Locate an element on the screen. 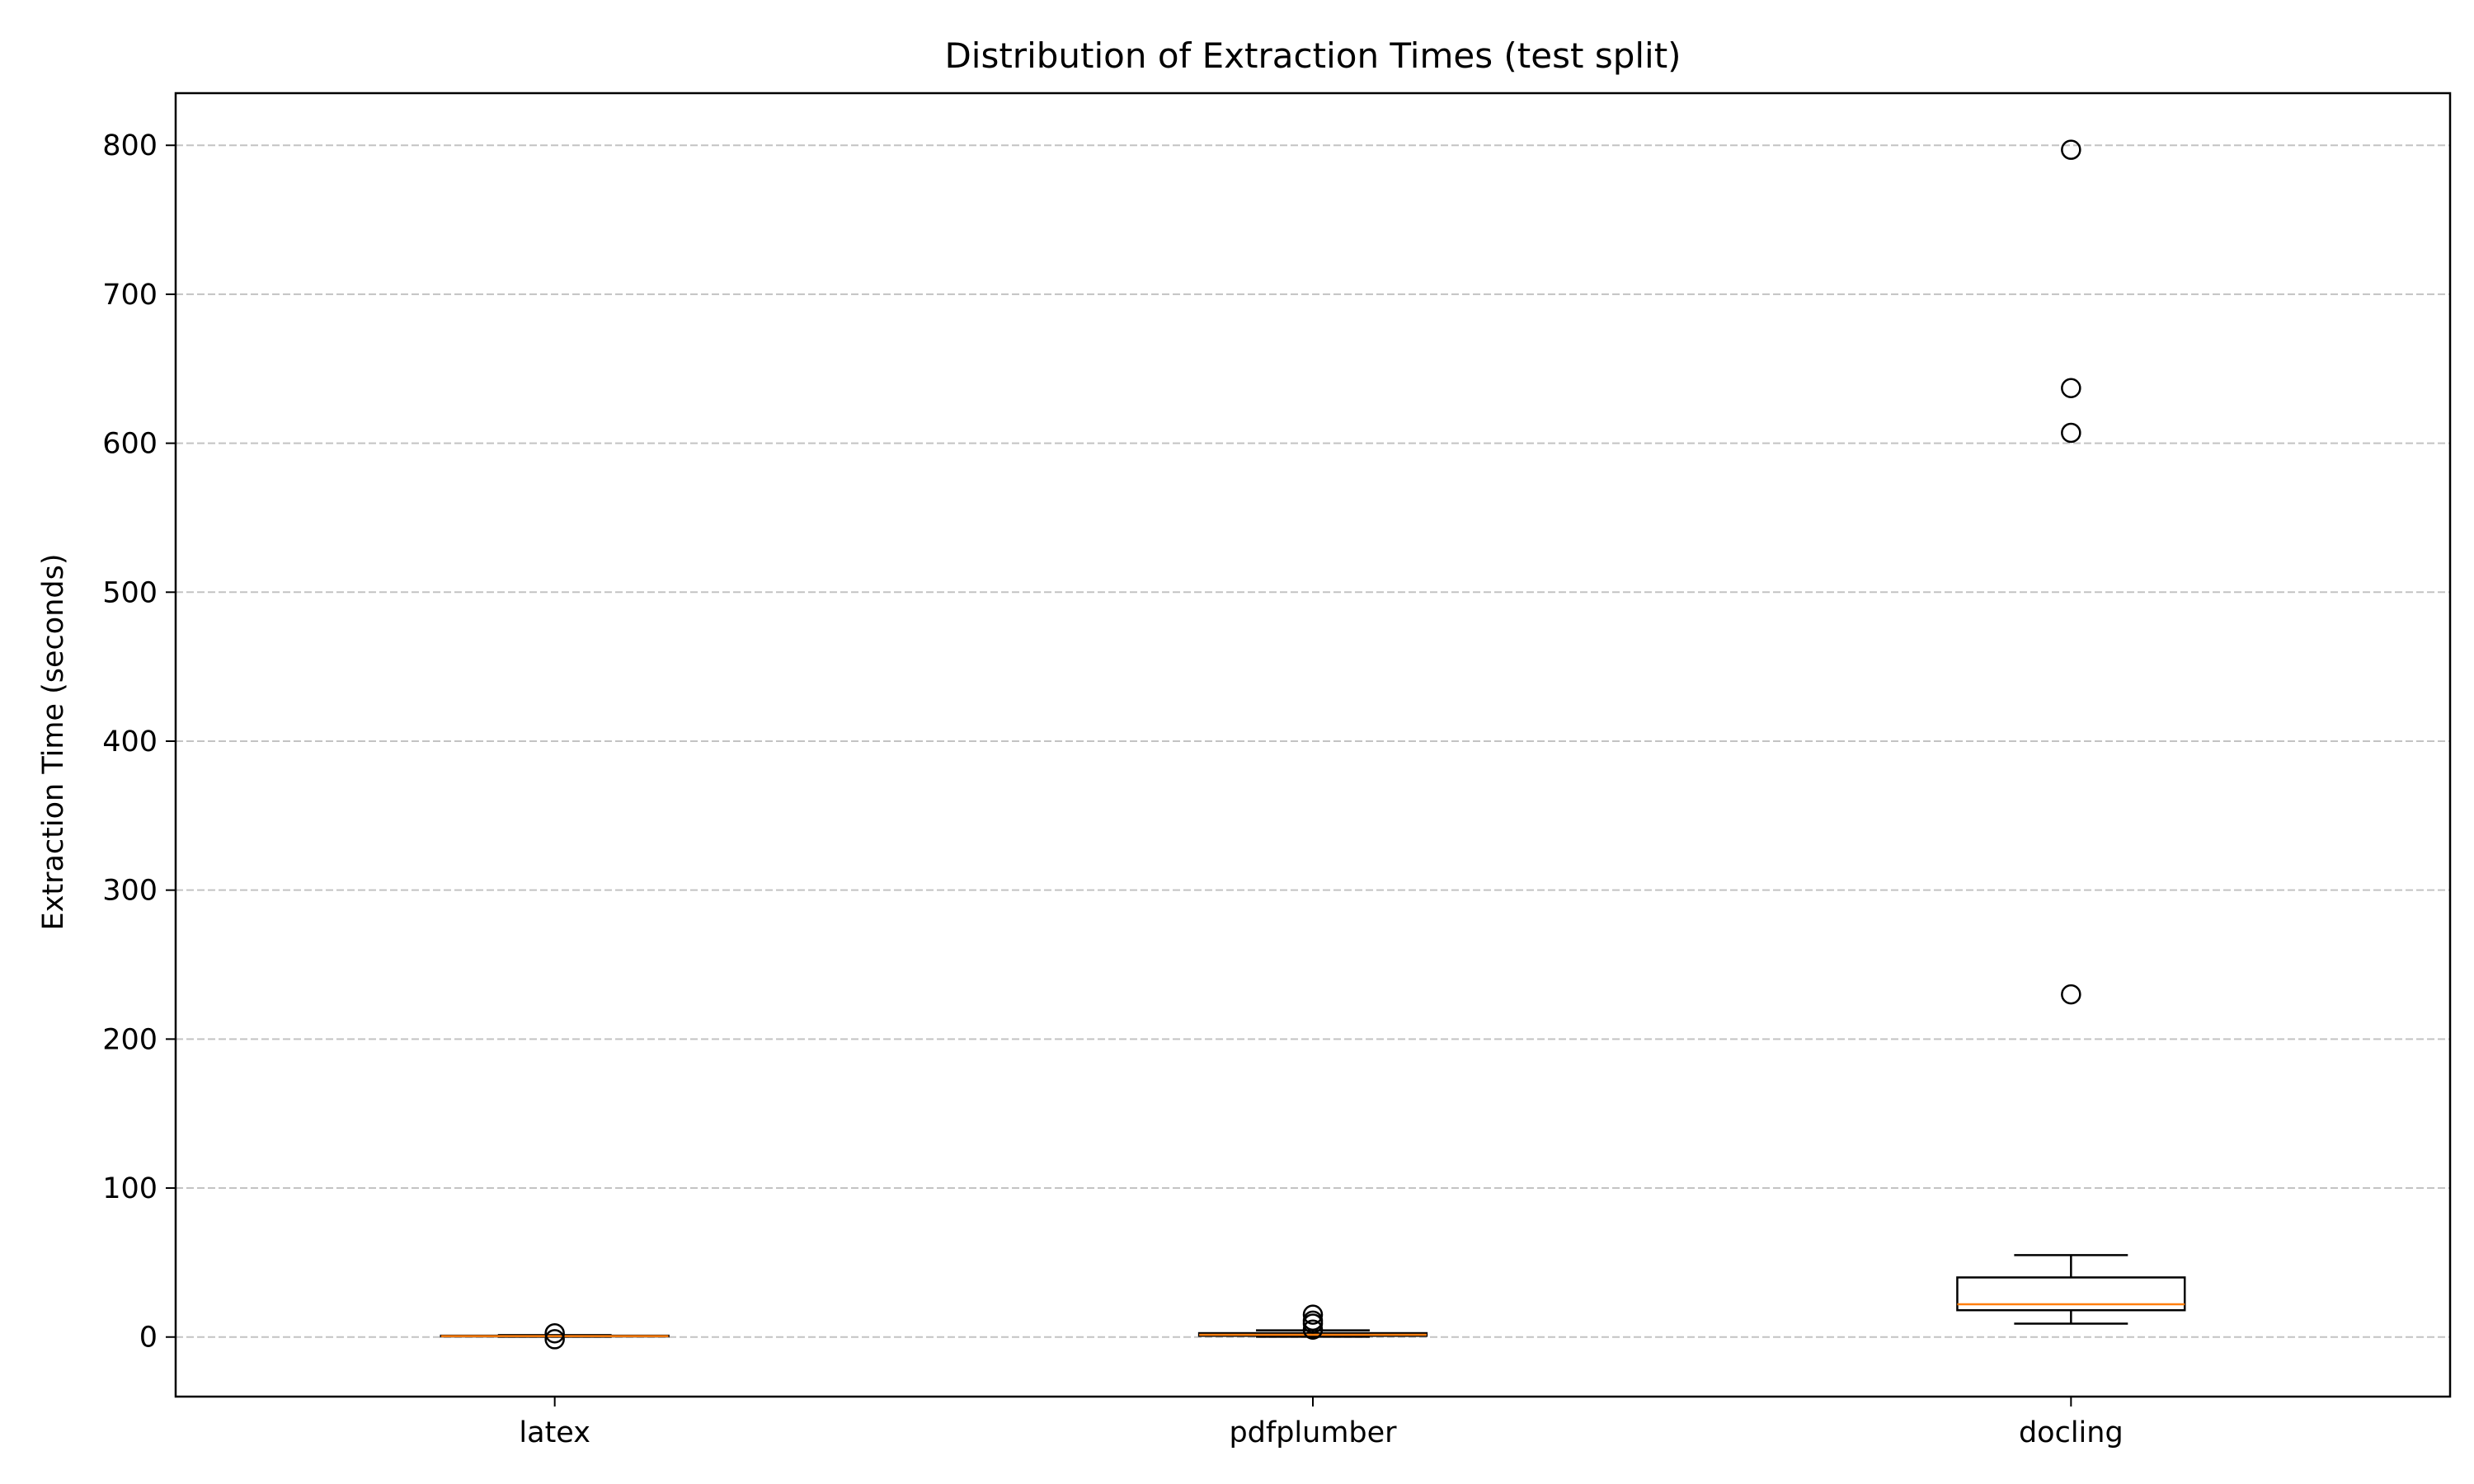 The image size is (2474, 1484). y-tick-label: 600 is located at coordinates (130, 445).